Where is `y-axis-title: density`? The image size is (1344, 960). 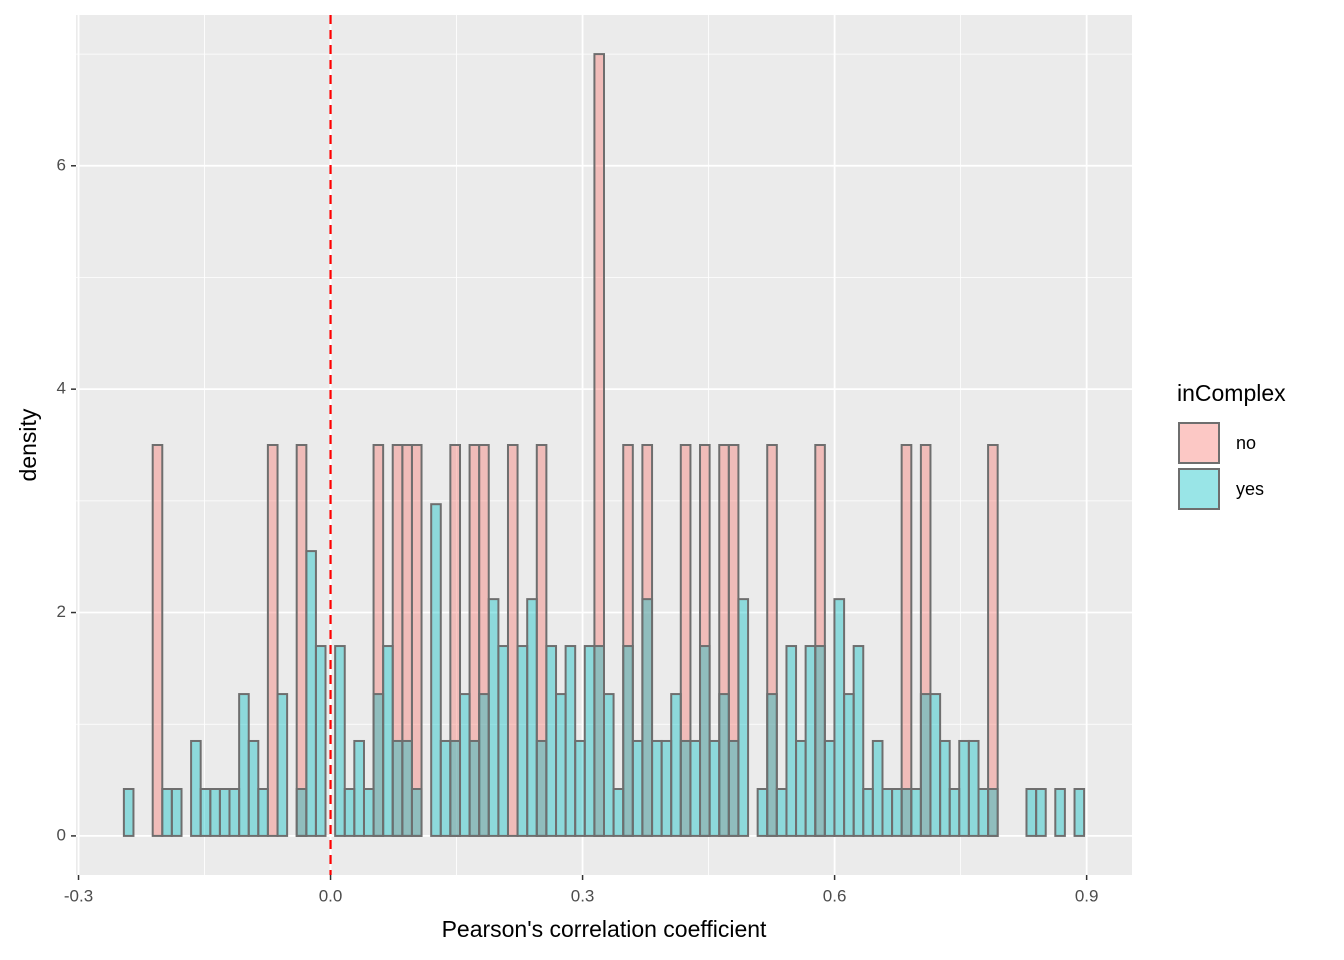
y-axis-title: density is located at coordinates (28, 444).